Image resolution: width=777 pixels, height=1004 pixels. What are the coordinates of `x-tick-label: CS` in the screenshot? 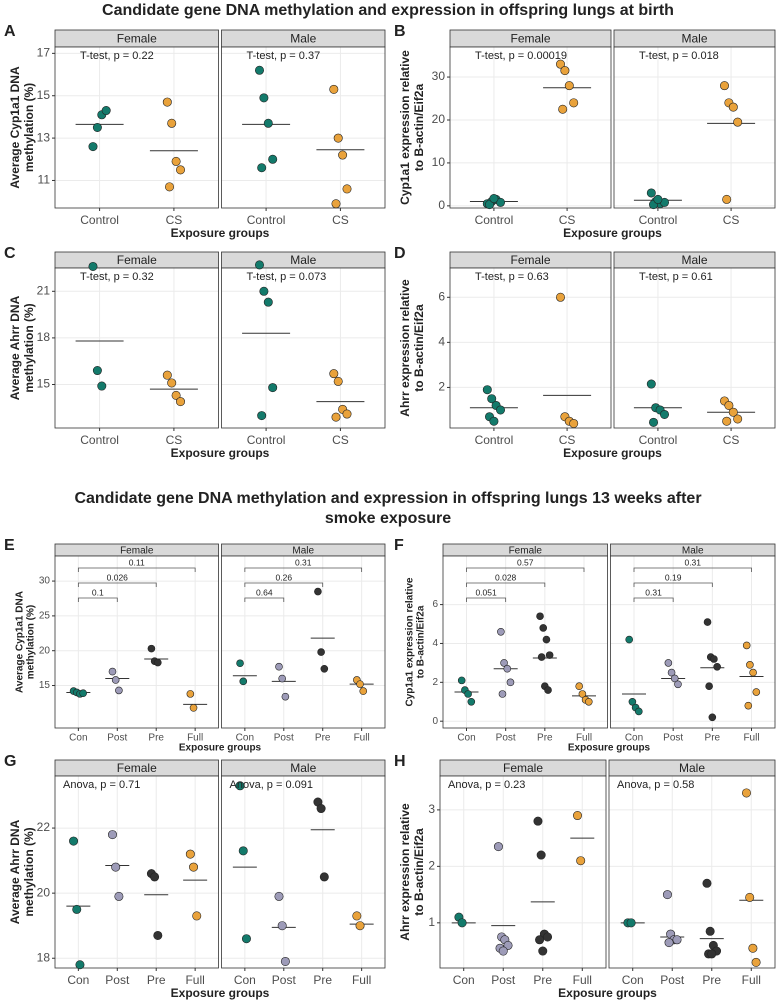 It's located at (174, 220).